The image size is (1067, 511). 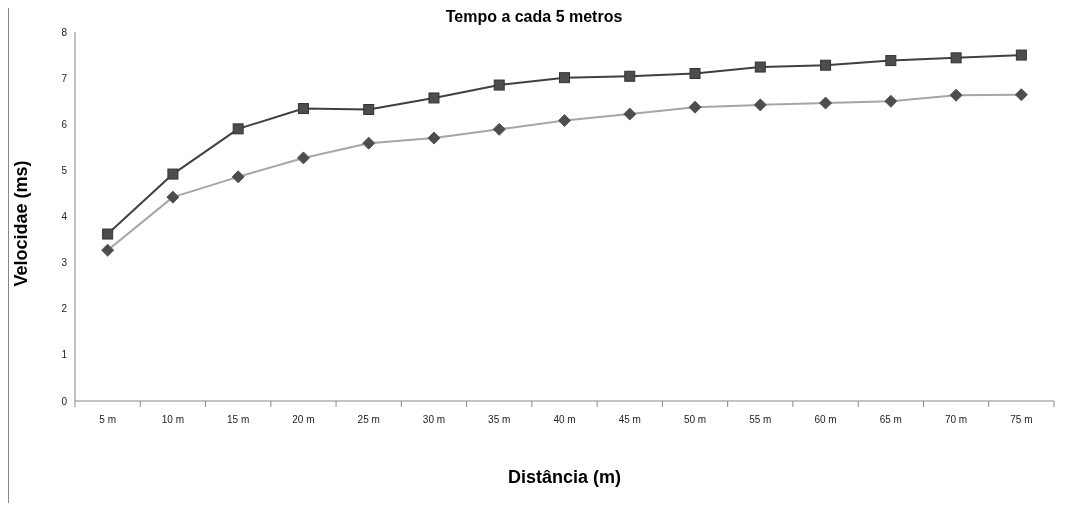 I want to click on y-tick-label: 5, so click(x=64, y=170).